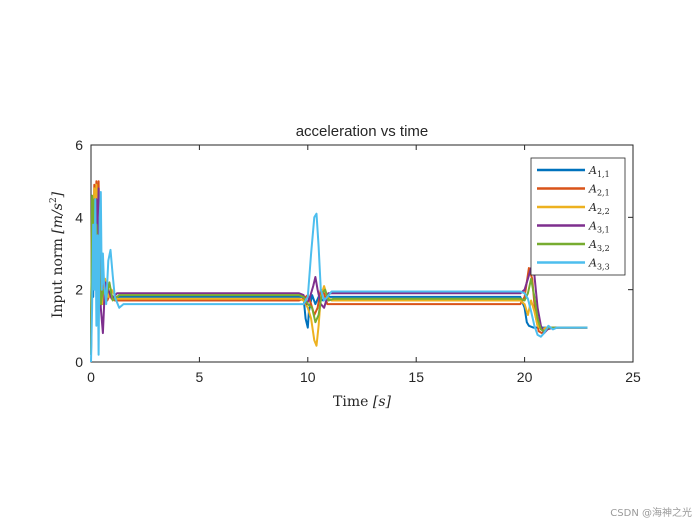 The width and height of the screenshot is (700, 525). Describe the element at coordinates (416, 377) in the screenshot. I see `x-tick-label: 15` at that location.